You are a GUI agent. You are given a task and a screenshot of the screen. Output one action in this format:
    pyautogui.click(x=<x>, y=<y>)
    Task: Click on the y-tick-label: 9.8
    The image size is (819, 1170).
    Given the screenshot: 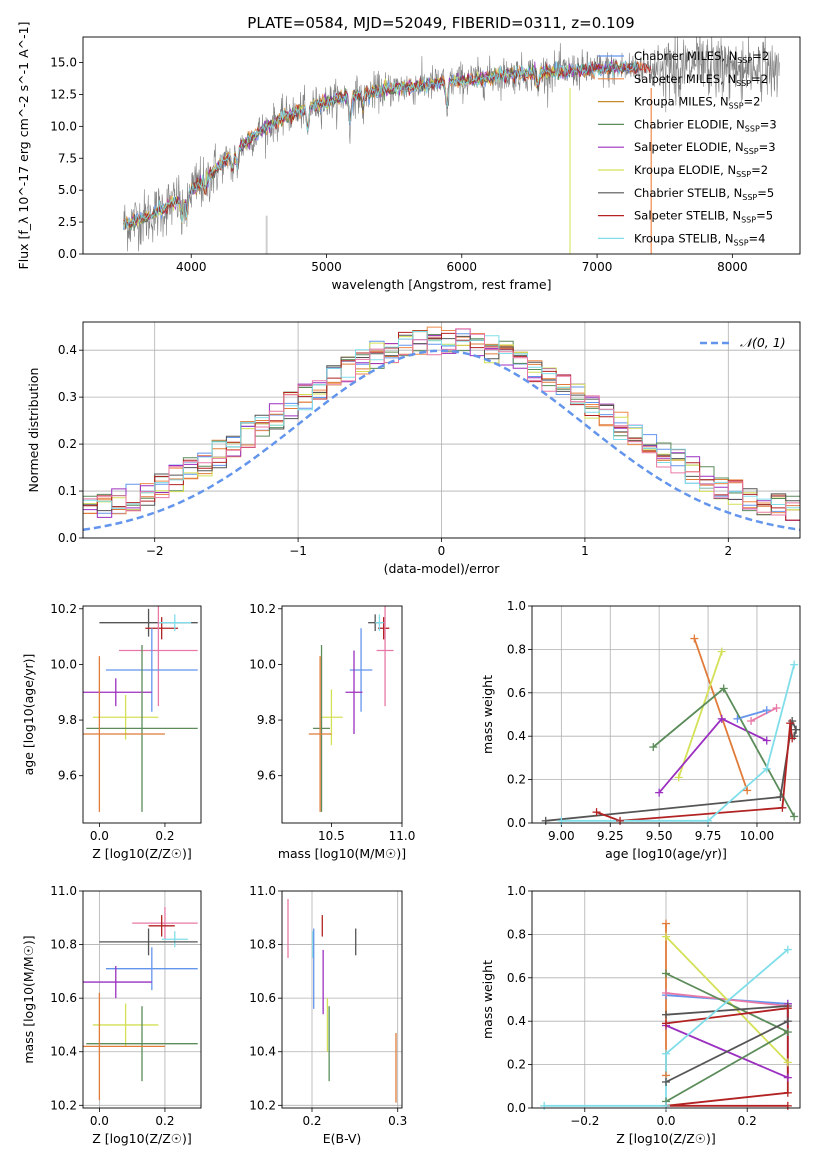 What is the action you would take?
    pyautogui.click(x=67, y=720)
    